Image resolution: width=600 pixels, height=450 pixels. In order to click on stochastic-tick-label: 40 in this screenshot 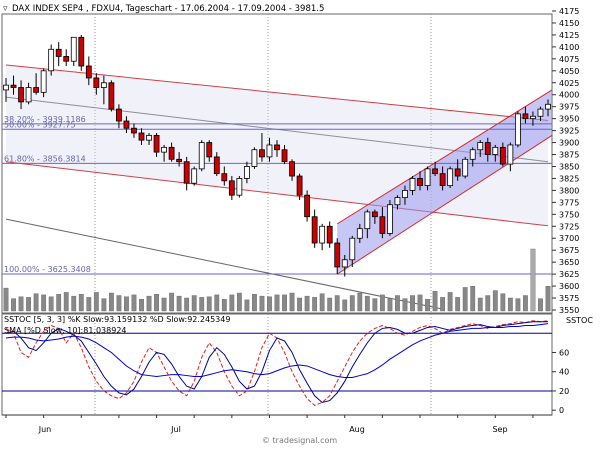, I will do `click(564, 372)`.